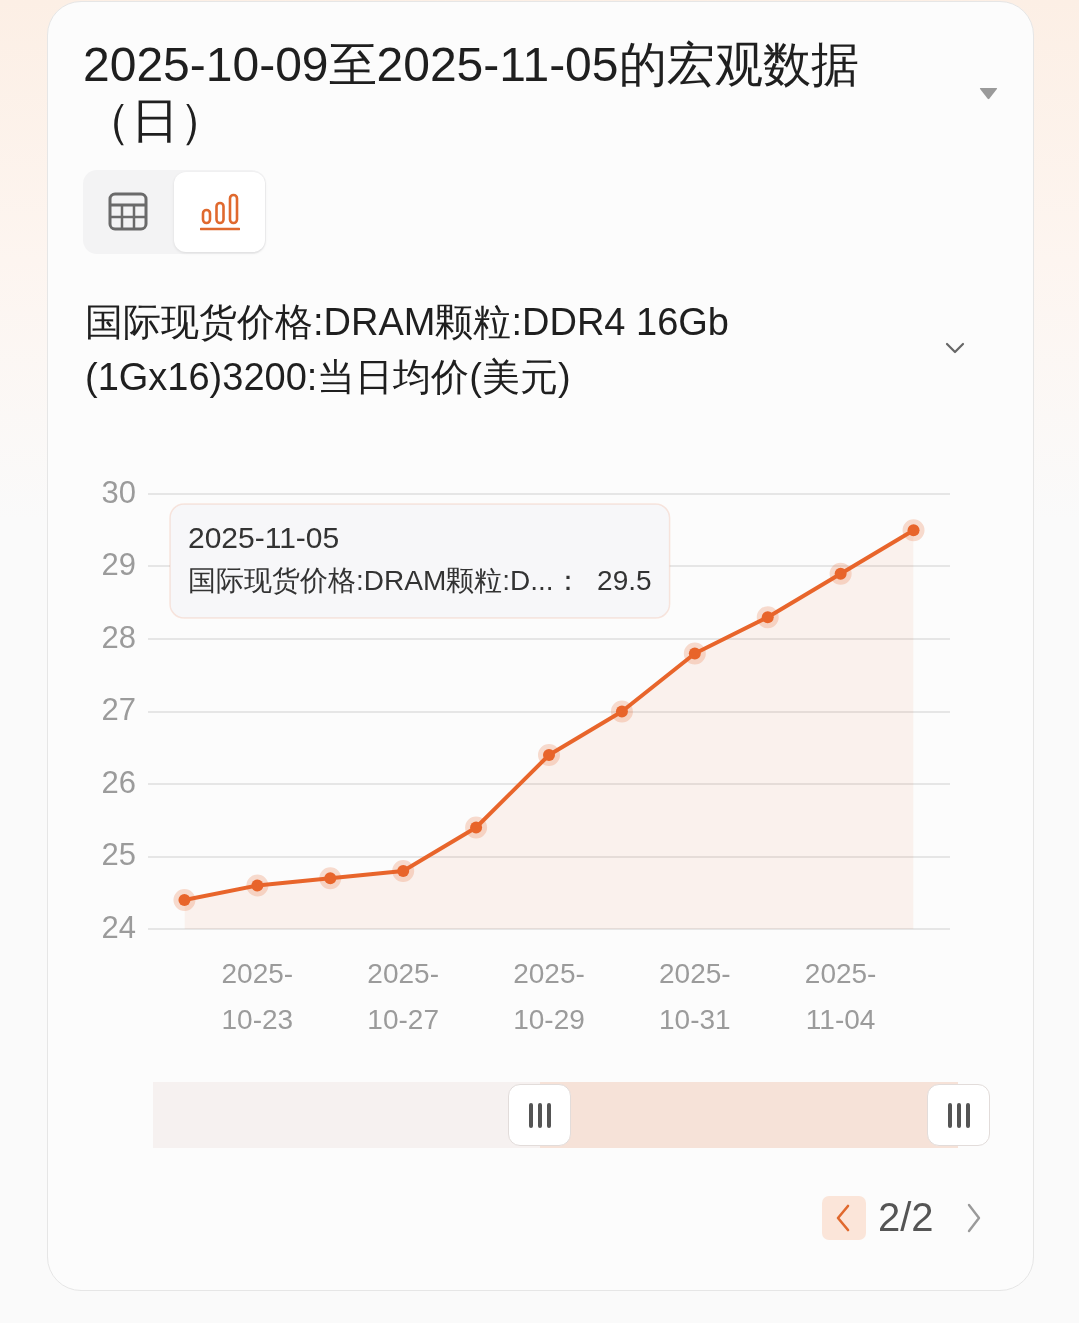 The height and width of the screenshot is (1323, 1079). Describe the element at coordinates (403, 996) in the screenshot. I see `x-tick-label: 2025-10-27` at that location.